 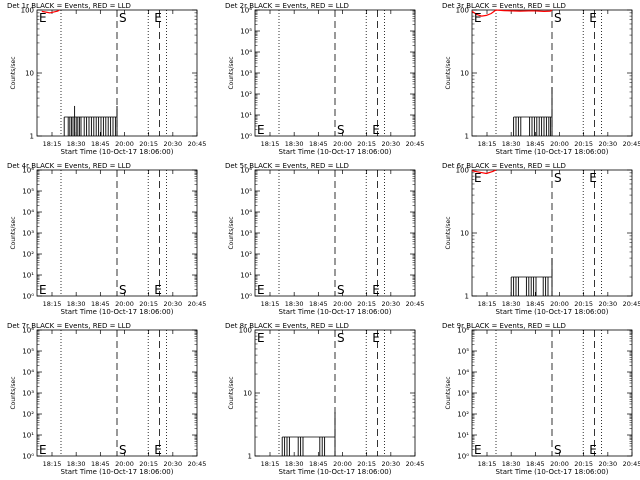 I want to click on chart-title: Det 9r BLACK = Events, RED = LLD, so click(x=504, y=326).